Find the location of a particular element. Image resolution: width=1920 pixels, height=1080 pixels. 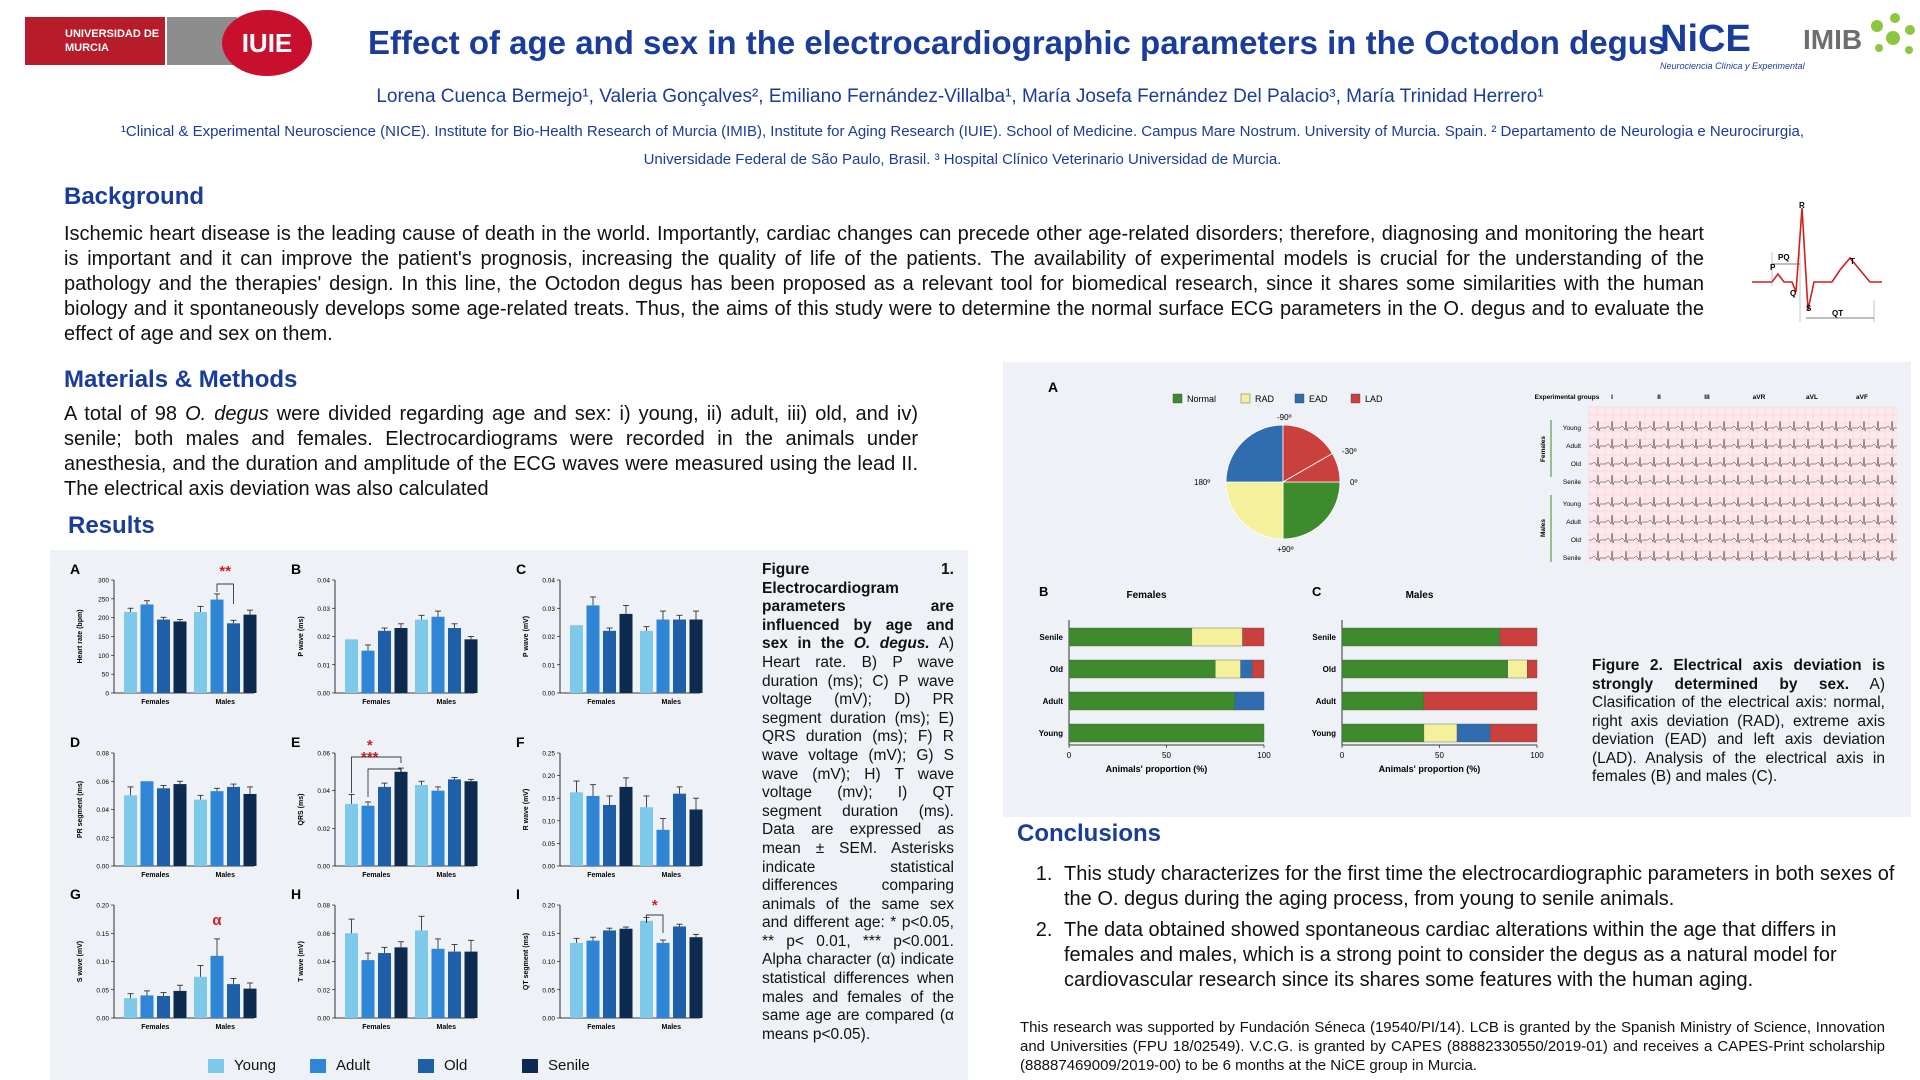

imib-dots-icon is located at coordinates (1892, 35).